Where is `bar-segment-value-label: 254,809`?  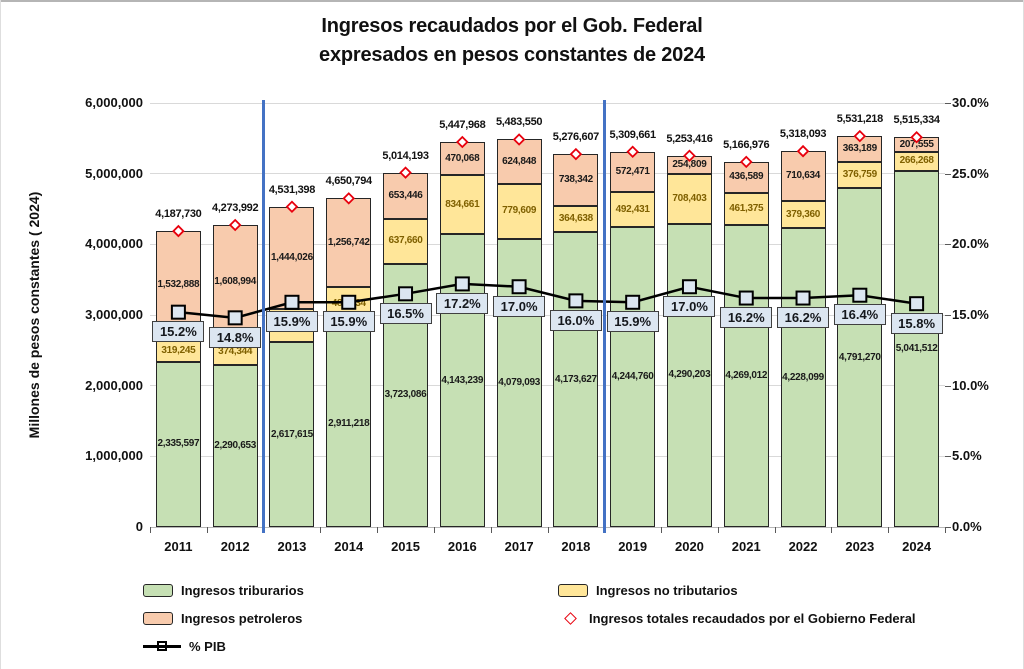 bar-segment-value-label: 254,809 is located at coordinates (689, 164).